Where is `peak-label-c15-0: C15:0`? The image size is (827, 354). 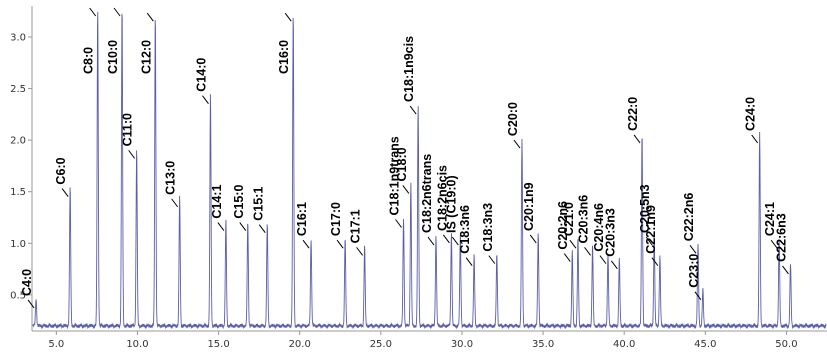 peak-label-c15-0: C15:0 is located at coordinates (239, 202).